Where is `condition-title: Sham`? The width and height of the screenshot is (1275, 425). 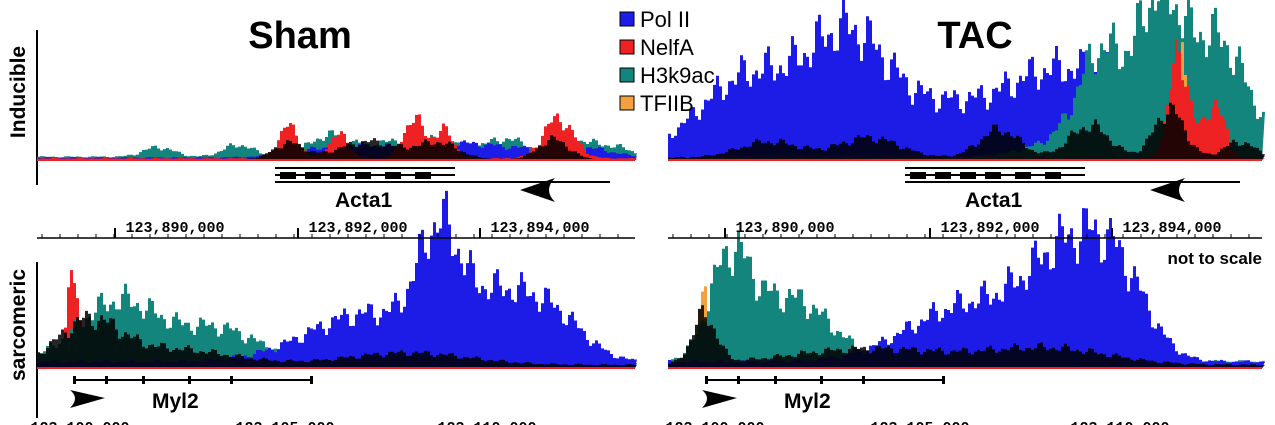 condition-title: Sham is located at coordinates (299, 36).